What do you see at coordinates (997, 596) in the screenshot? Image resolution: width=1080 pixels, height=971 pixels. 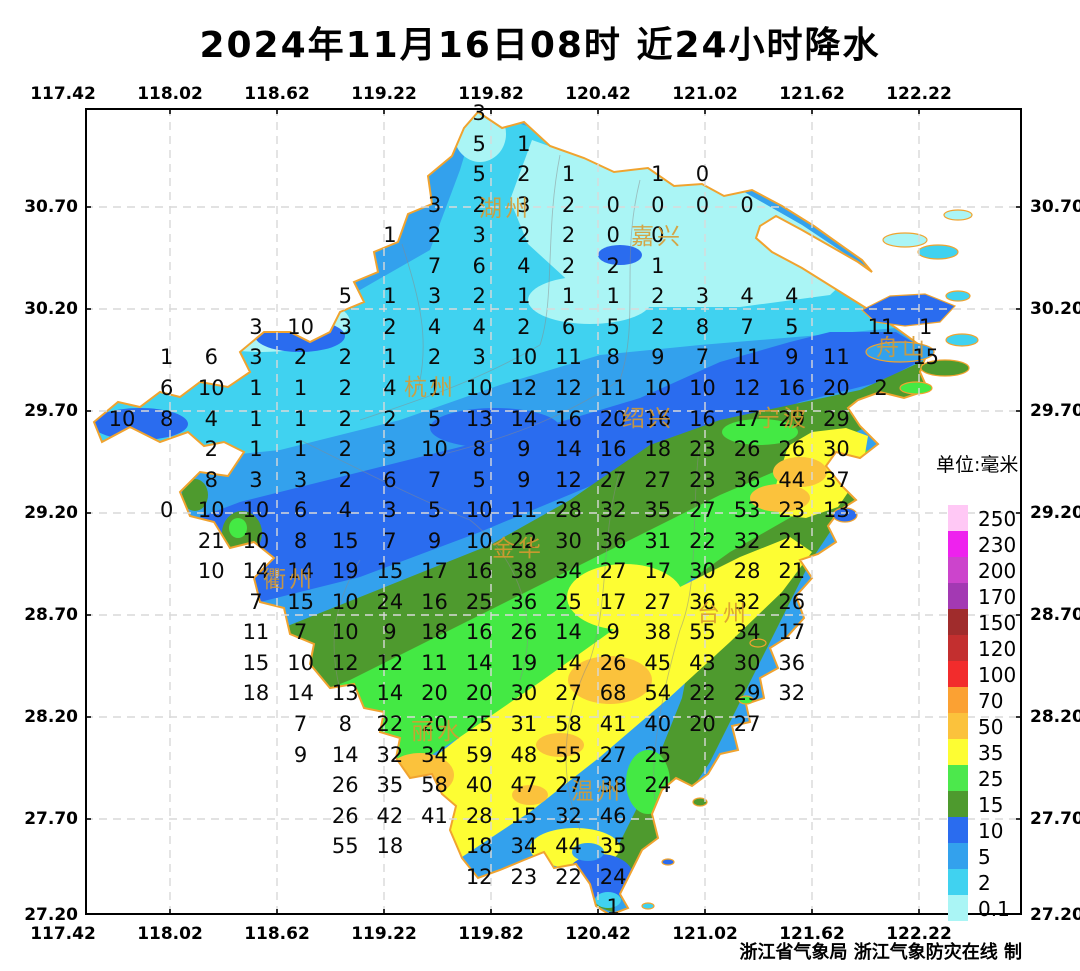 I see `legend-entry: 170` at bounding box center [997, 596].